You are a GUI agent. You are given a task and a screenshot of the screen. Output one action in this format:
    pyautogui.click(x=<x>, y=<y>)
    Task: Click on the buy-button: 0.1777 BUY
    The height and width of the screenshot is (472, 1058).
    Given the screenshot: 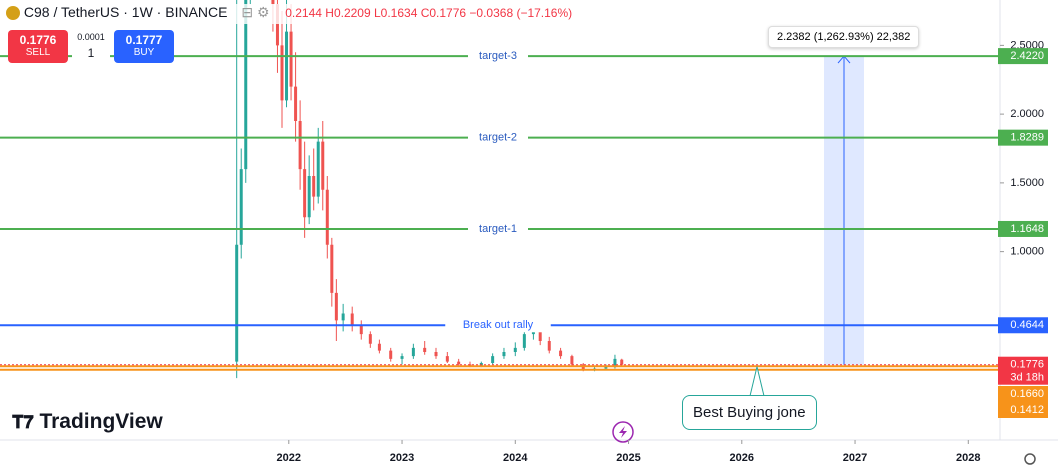 What is the action you would take?
    pyautogui.click(x=144, y=46)
    